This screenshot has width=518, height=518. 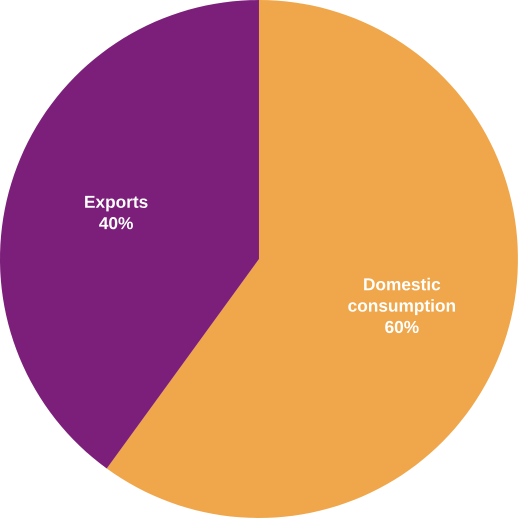 I want to click on slice-label: Domestic consumption, so click(x=402, y=297).